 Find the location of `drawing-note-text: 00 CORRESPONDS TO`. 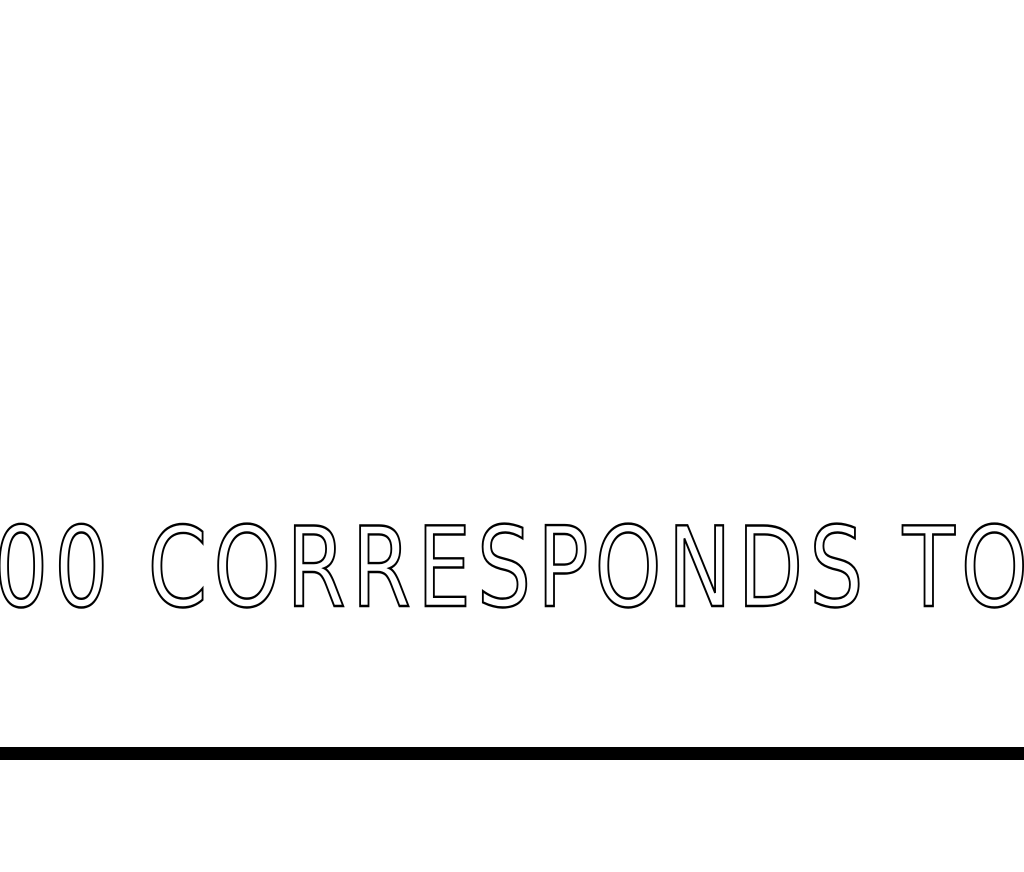

drawing-note-text: 00 CORRESPONDS TO is located at coordinates (512, 568).